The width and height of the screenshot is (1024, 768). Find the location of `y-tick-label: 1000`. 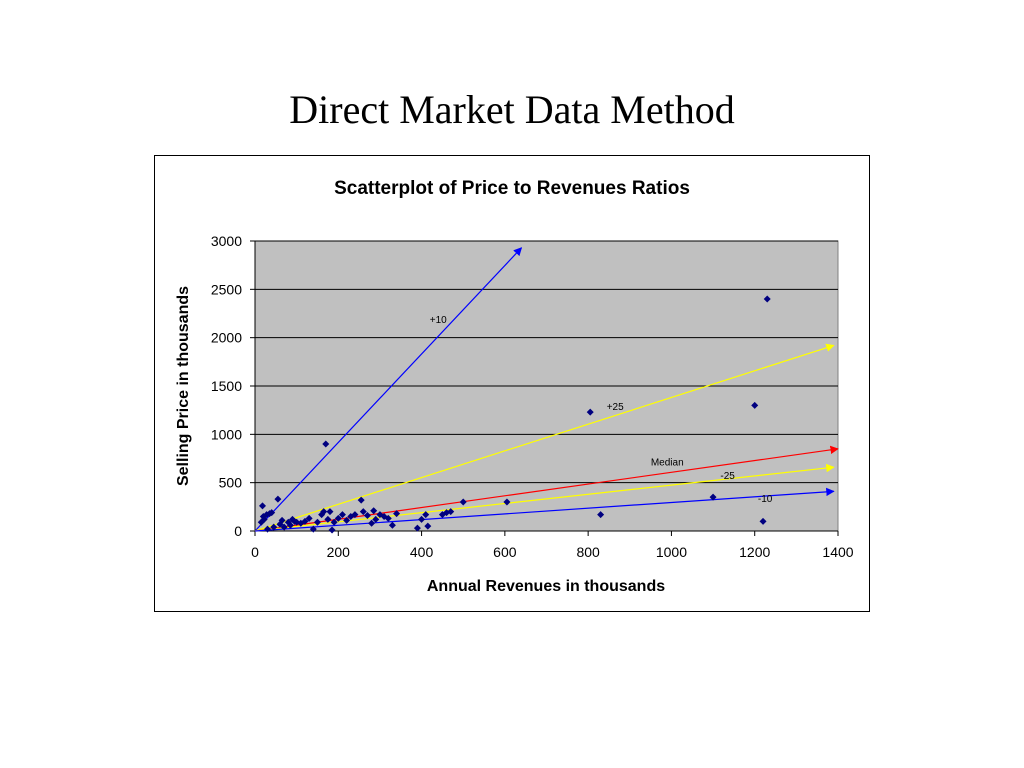

y-tick-label: 1000 is located at coordinates (226, 434).